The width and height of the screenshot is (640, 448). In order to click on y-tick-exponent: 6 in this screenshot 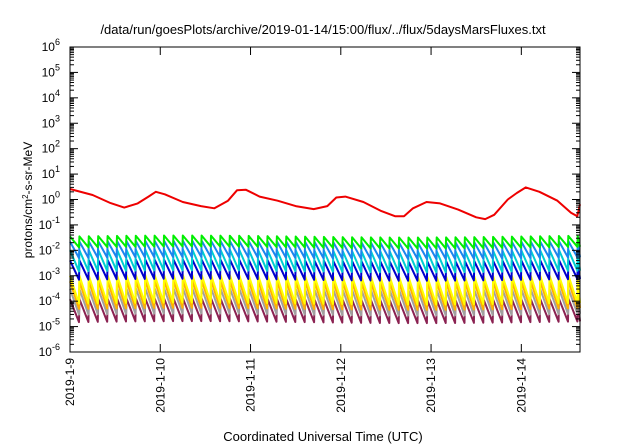, I will do `click(57, 42)`.